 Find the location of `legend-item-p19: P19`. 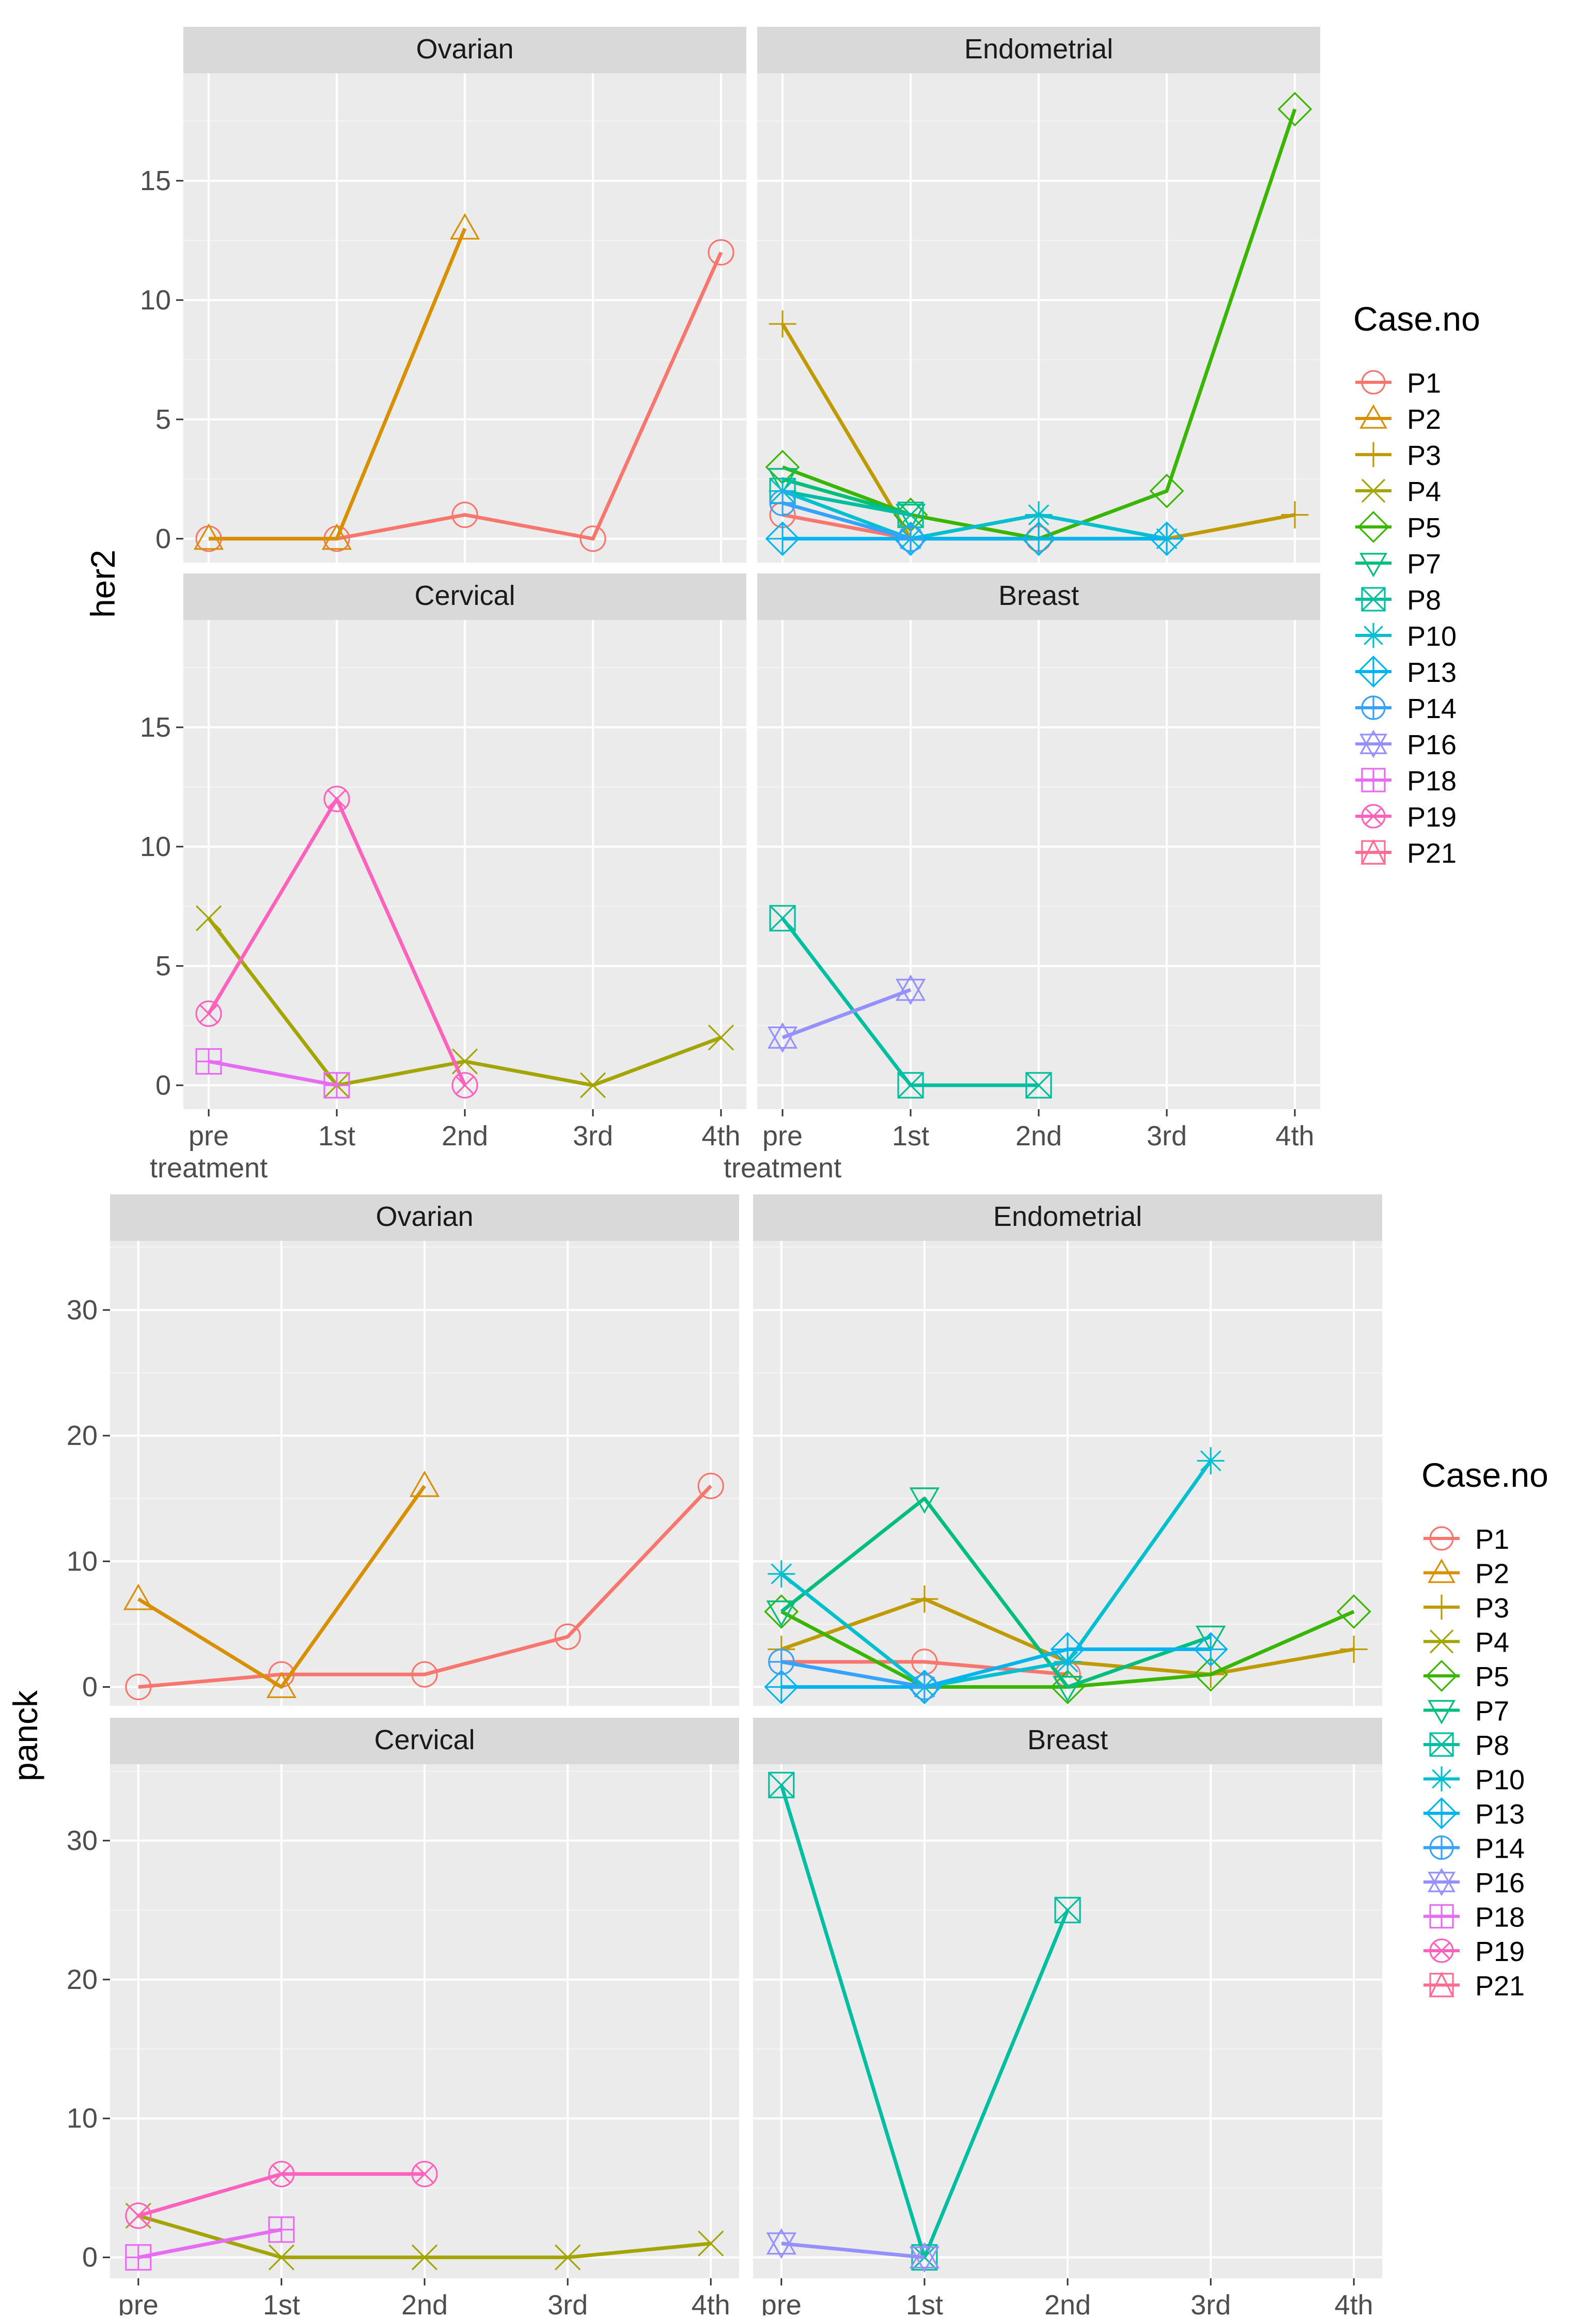

legend-item-p19: P19 is located at coordinates (1474, 1951).